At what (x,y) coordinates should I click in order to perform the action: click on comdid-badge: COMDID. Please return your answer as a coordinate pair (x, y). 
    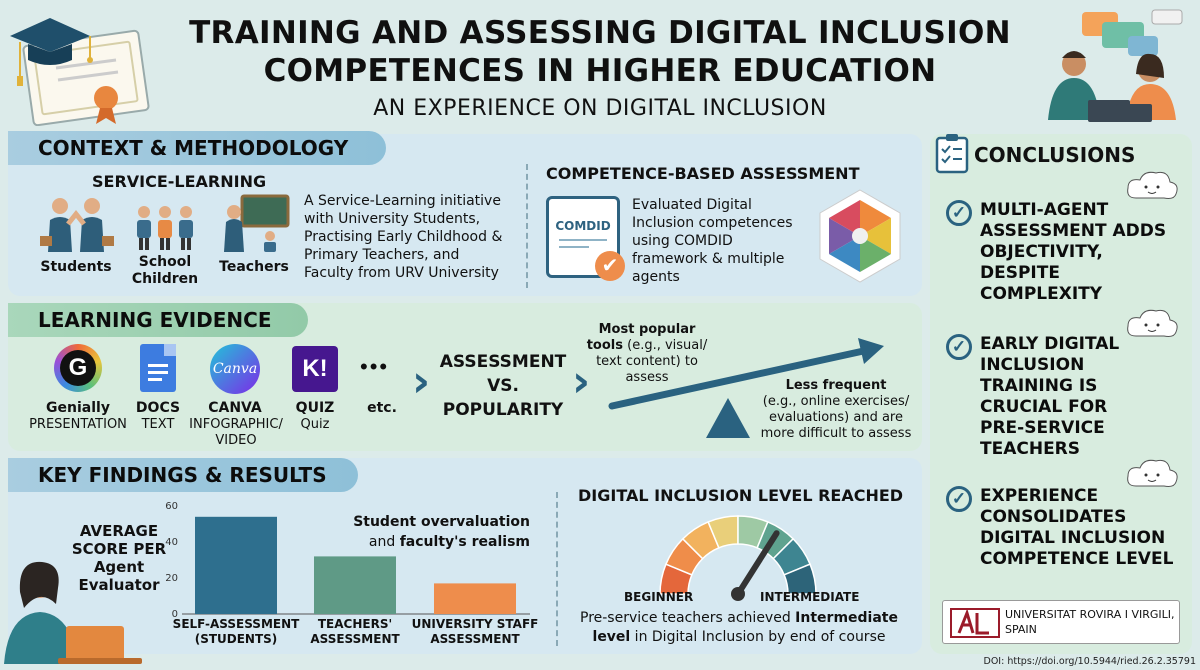
    Looking at the image, I should click on (583, 226).